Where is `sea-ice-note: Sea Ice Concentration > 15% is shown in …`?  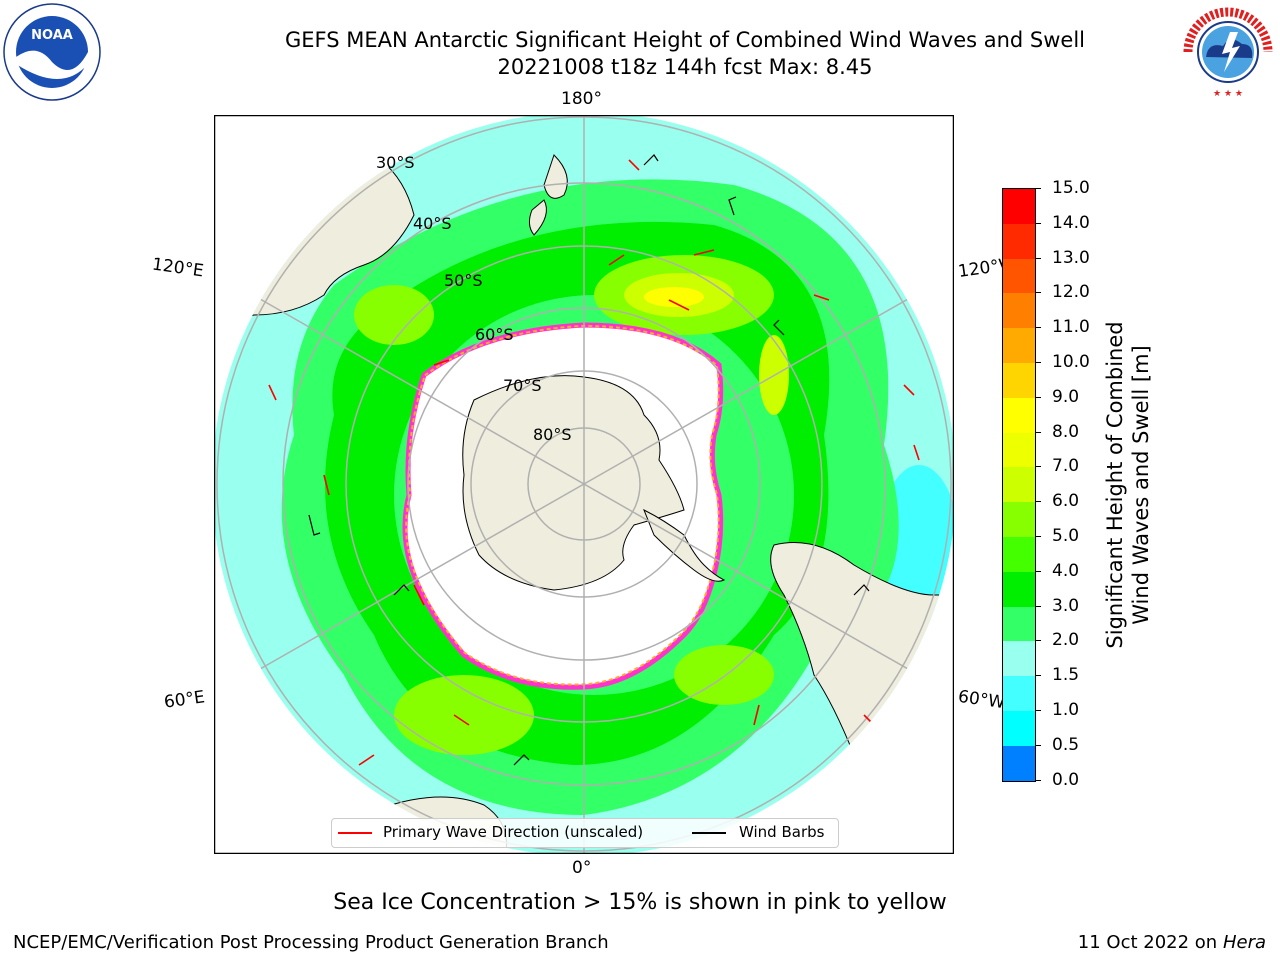 sea-ice-note: Sea Ice Concentration > 15% is shown in … is located at coordinates (640, 902).